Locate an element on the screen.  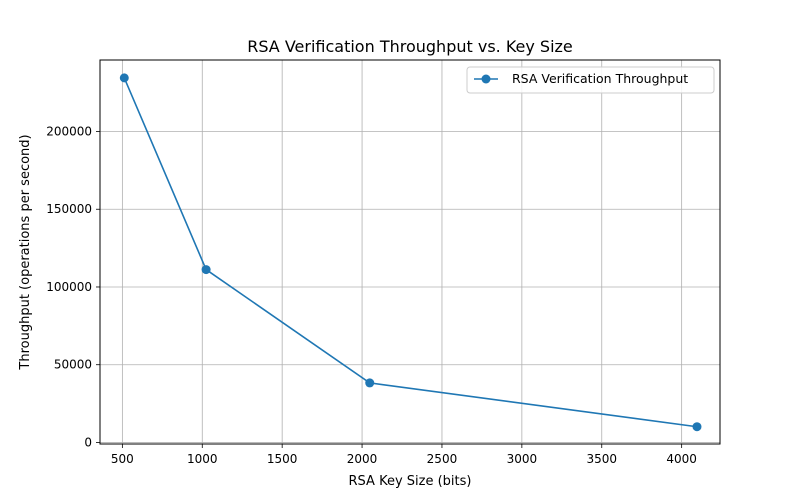
y-tick-label: 50000 is located at coordinates (73, 365).